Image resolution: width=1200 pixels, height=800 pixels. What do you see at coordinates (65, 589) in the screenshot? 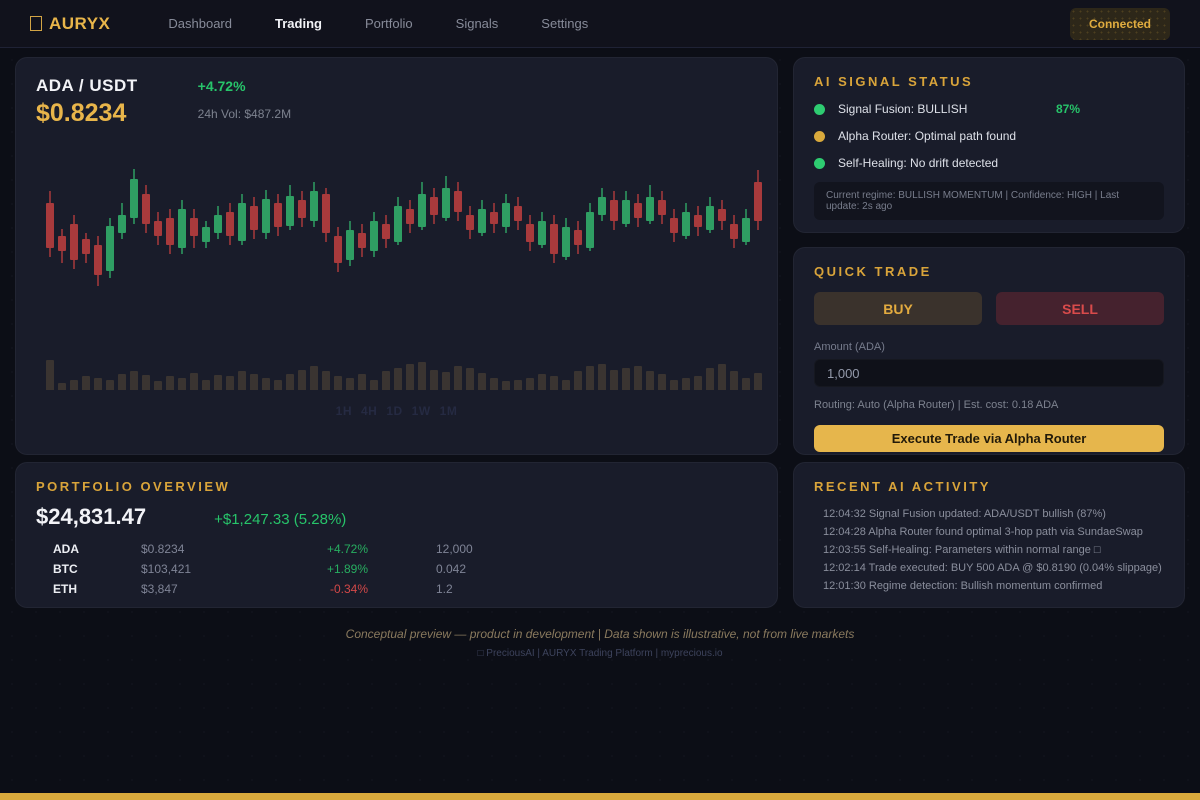
I see `asset-symbol: ETH` at bounding box center [65, 589].